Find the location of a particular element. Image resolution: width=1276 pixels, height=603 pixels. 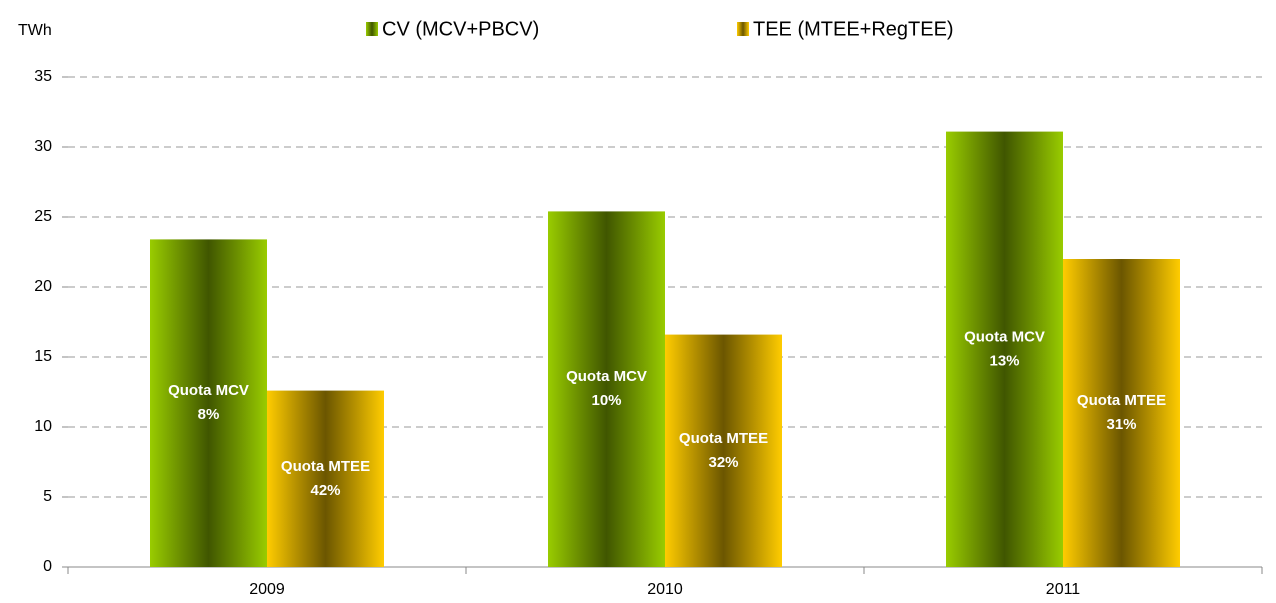

x-tick-label: 2011 is located at coordinates (1063, 589).